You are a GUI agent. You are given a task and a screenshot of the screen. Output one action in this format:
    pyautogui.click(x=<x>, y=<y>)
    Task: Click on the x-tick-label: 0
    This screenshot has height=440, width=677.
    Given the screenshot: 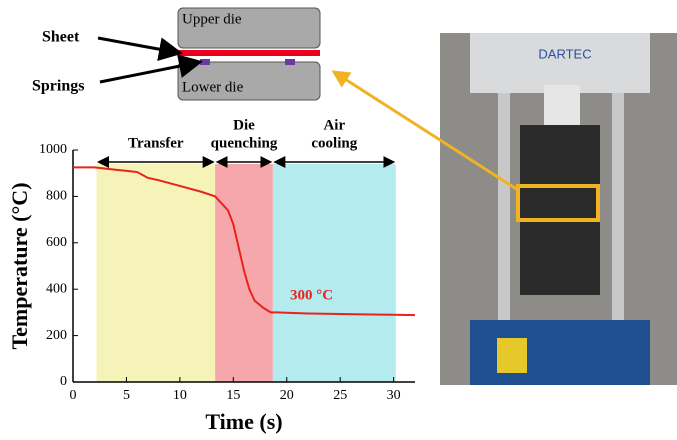 What is the action you would take?
    pyautogui.click(x=73, y=395)
    